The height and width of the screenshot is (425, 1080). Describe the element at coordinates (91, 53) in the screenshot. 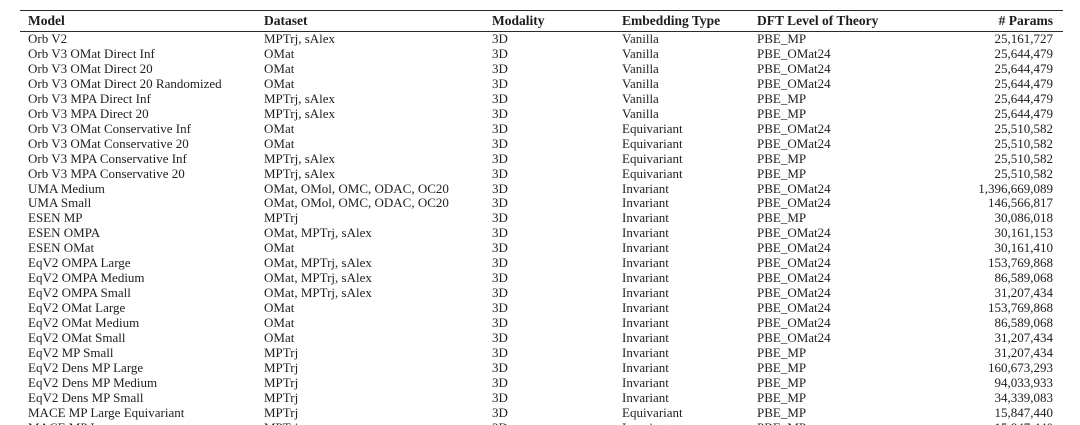

I see `table-cell: Orb V3 OMat Direct Inf` at that location.